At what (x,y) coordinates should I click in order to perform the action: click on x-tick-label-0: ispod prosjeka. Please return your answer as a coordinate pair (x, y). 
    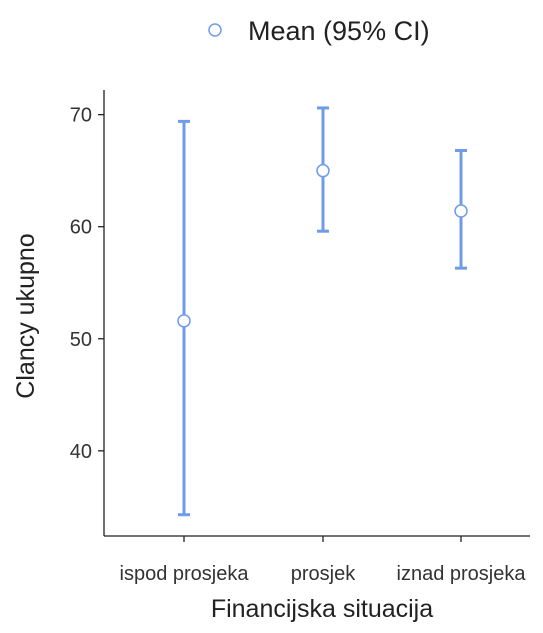
    Looking at the image, I should click on (185, 574).